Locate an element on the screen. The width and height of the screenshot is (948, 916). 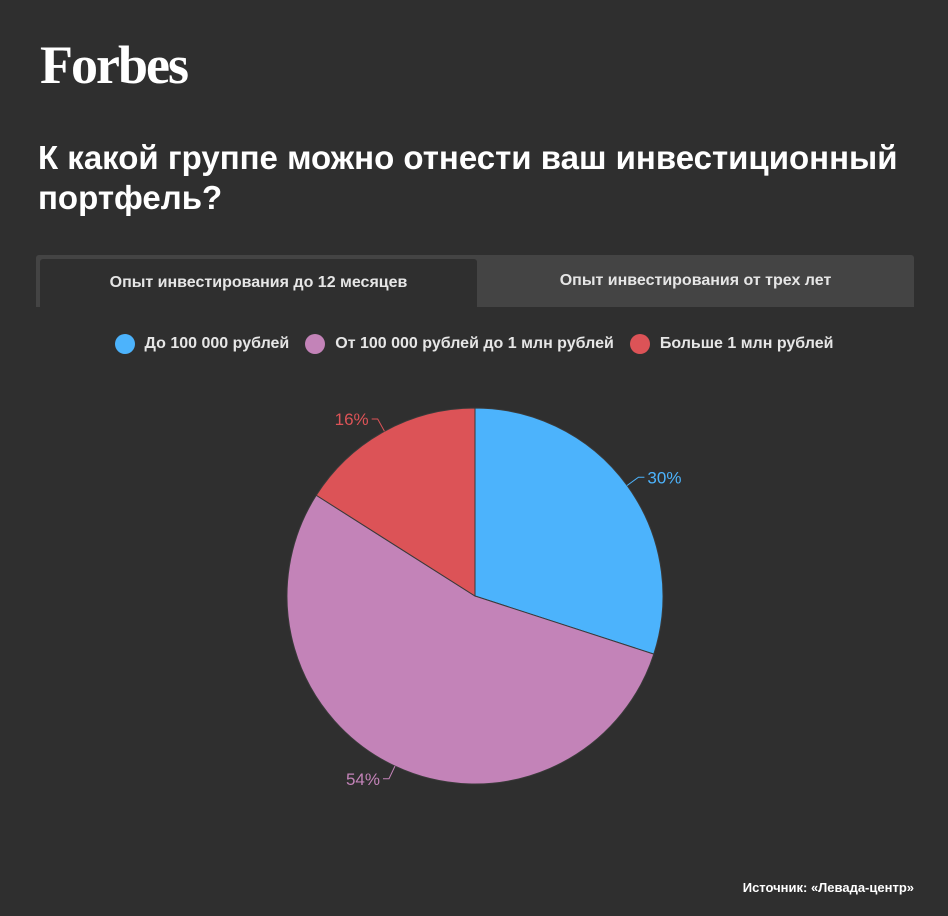
legend-item-small: До 100 000 рублей is located at coordinates (202, 344).